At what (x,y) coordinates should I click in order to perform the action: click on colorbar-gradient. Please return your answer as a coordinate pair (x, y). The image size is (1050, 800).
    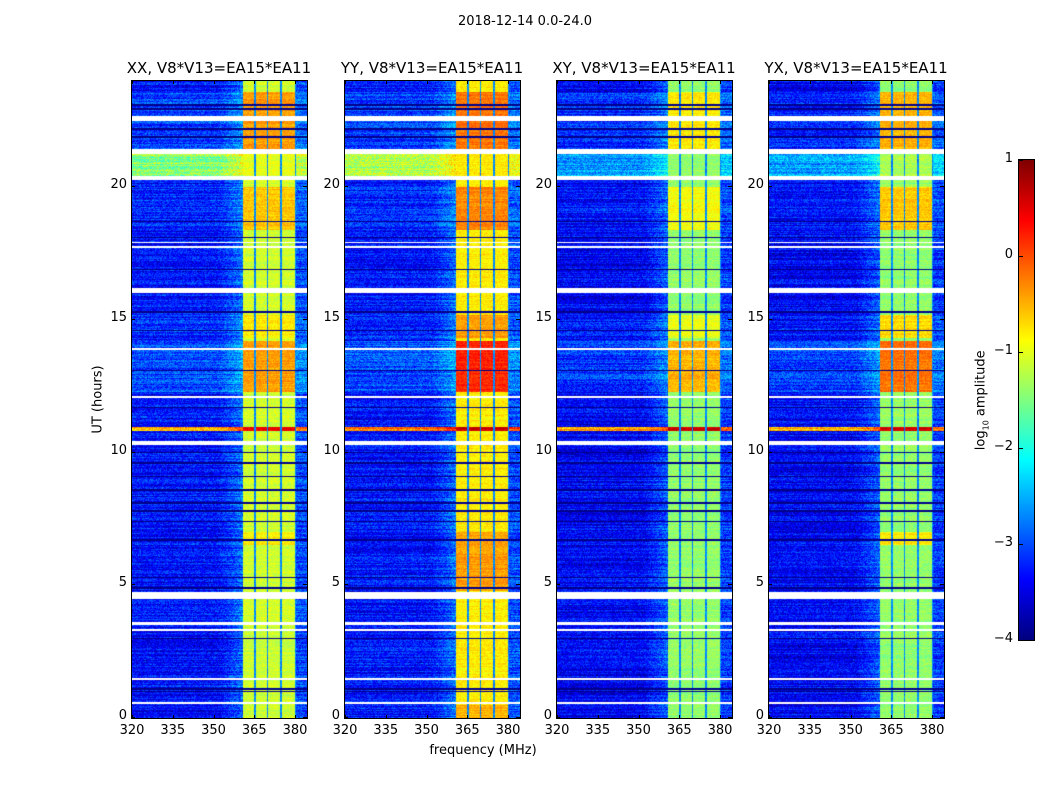
    Looking at the image, I should click on (1026, 400).